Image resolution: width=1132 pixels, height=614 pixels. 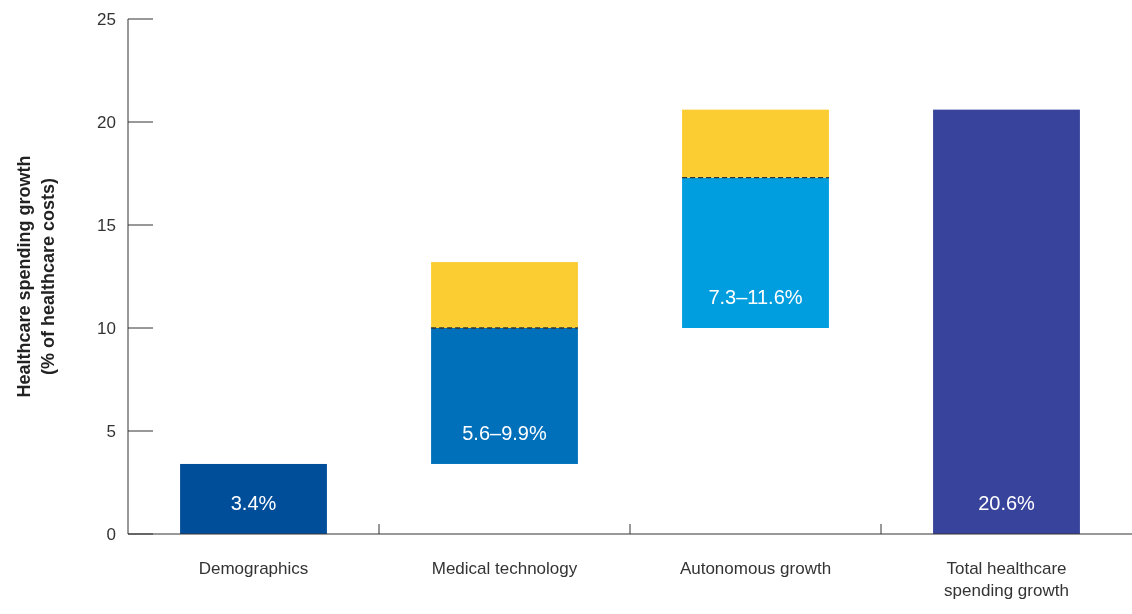 What do you see at coordinates (504, 432) in the screenshot?
I see `annotation: 5.6–9.9%` at bounding box center [504, 432].